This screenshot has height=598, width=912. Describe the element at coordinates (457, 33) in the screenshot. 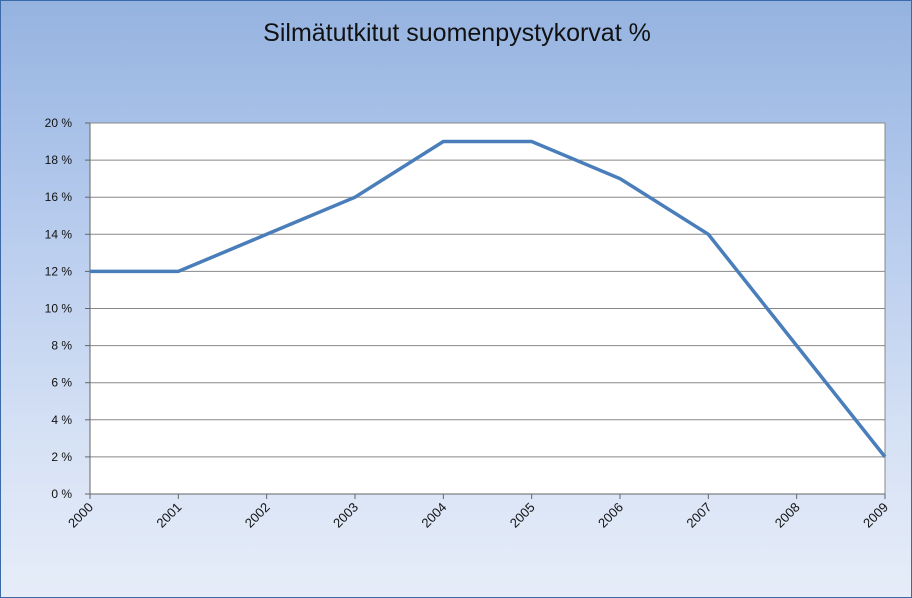

I see `chart-title: Silmätutkitut suomenpystykorvat %` at that location.